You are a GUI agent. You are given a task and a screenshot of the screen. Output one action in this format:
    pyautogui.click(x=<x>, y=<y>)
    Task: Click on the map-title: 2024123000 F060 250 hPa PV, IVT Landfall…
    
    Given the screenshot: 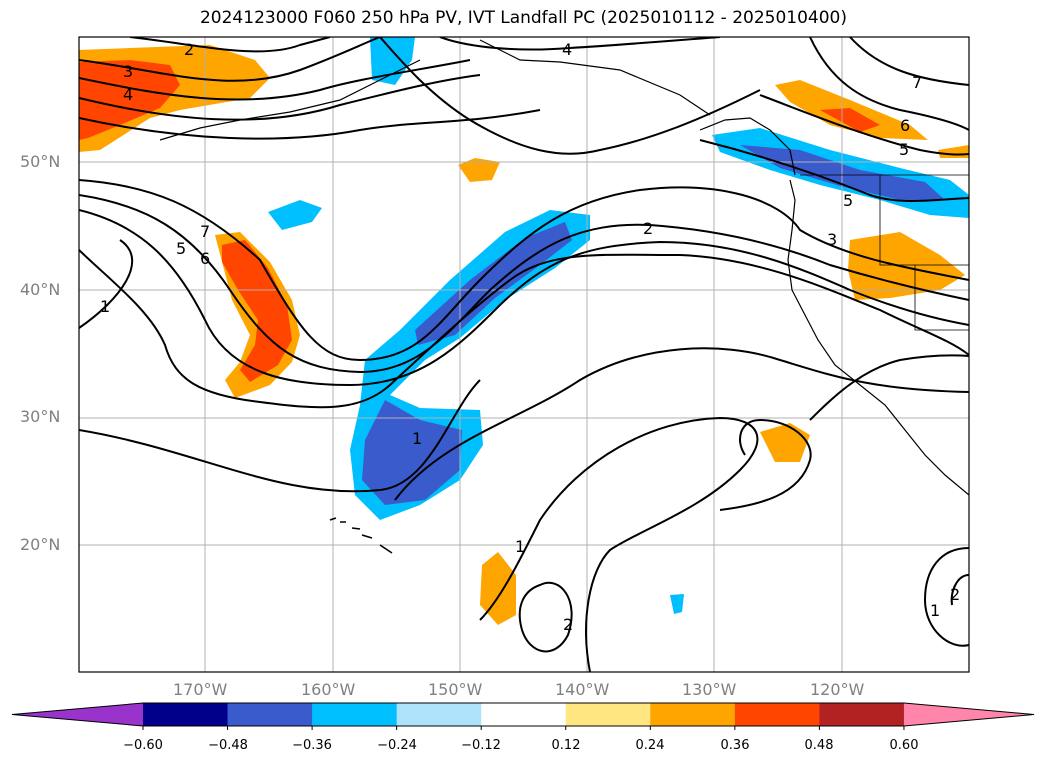 What is the action you would take?
    pyautogui.click(x=523, y=18)
    